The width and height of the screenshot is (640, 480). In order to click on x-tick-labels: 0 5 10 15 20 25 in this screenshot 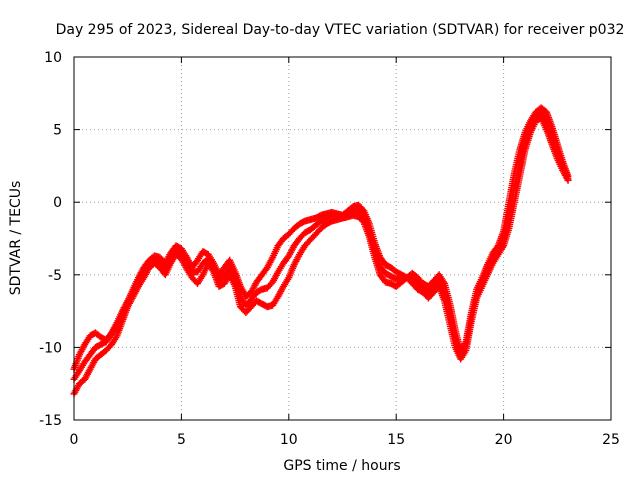, I will do `click(345, 440)`.